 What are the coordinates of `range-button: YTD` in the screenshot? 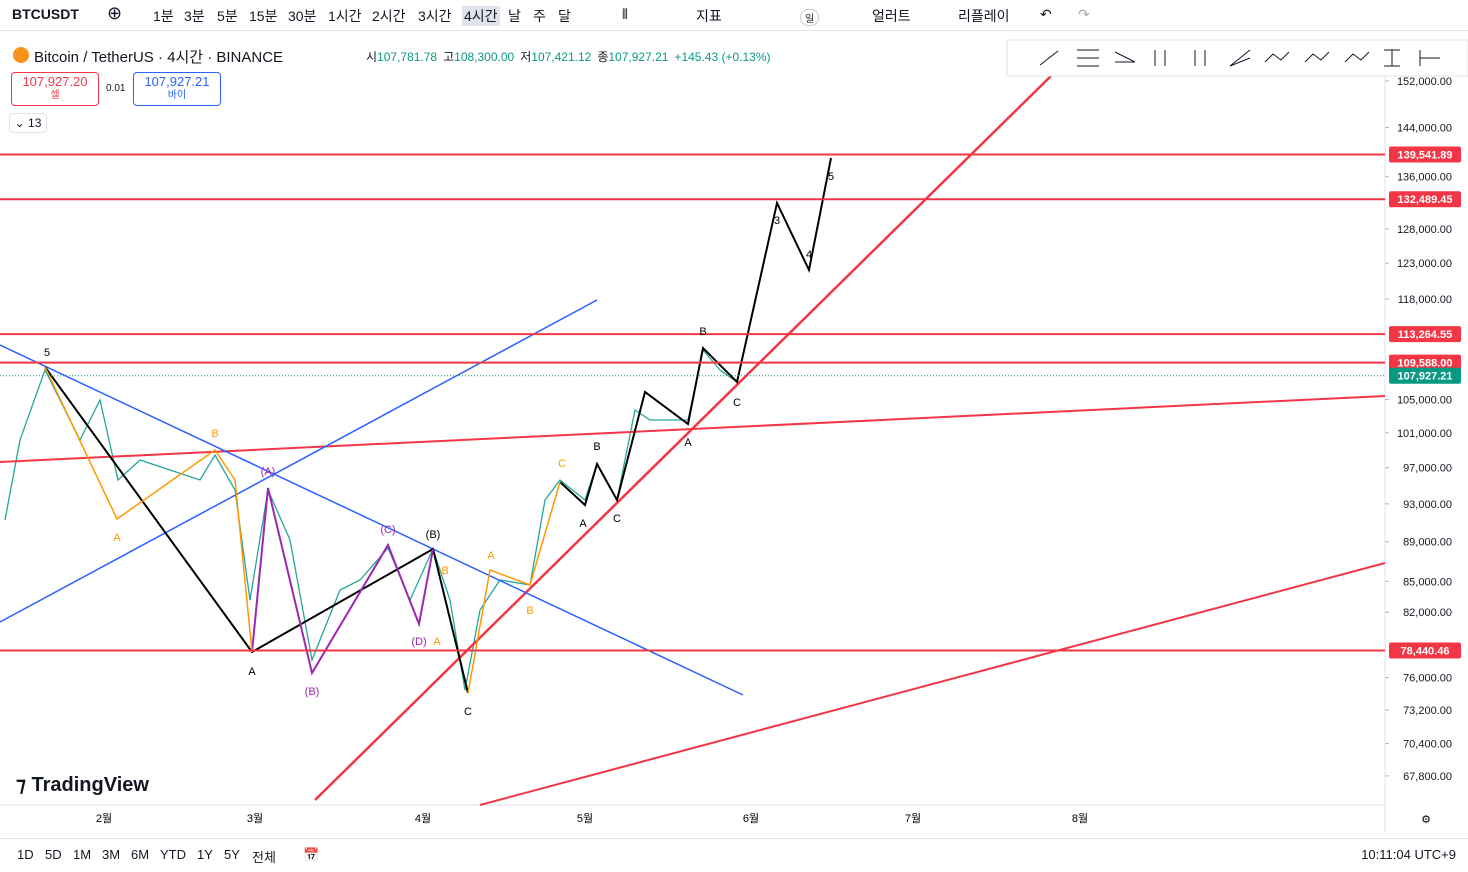 It's located at (173, 854).